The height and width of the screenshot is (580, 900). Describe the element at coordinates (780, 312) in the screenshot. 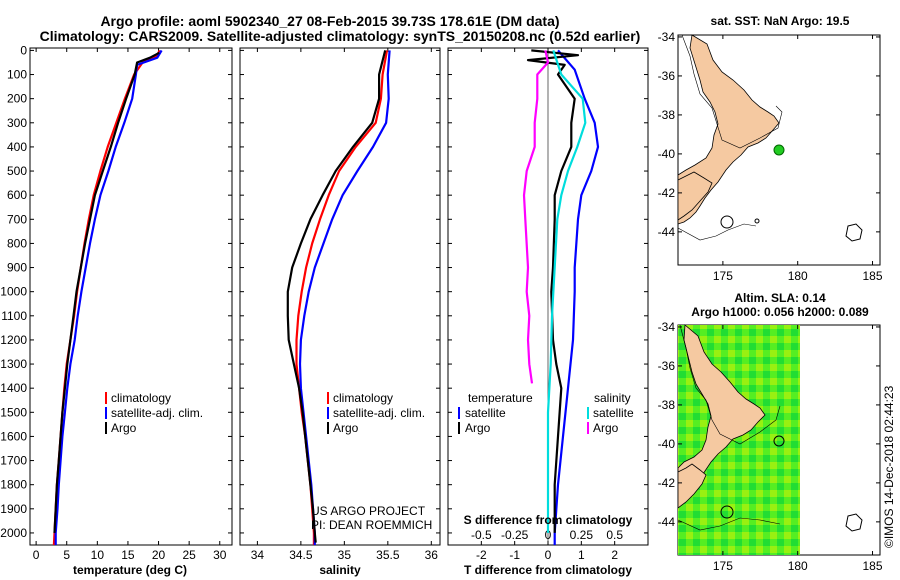

I see `map2-title2: Argo h1000: 0.056 h2000: 0.089` at that location.